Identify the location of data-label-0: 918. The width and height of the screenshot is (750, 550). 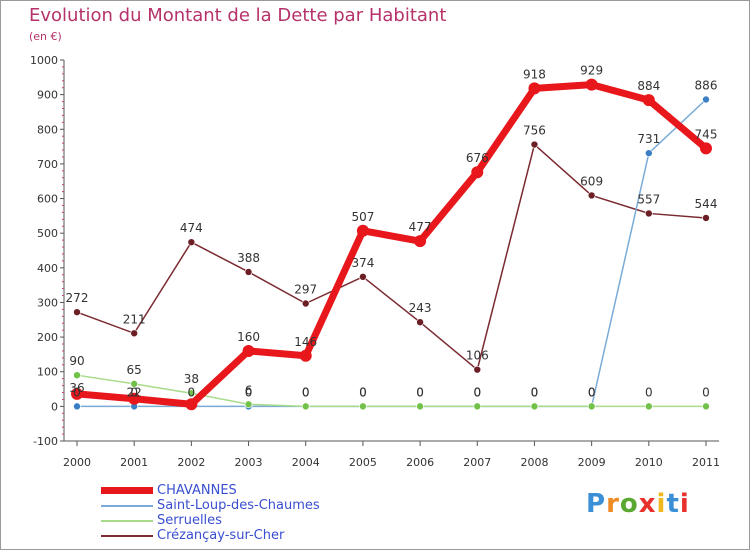
(534, 74).